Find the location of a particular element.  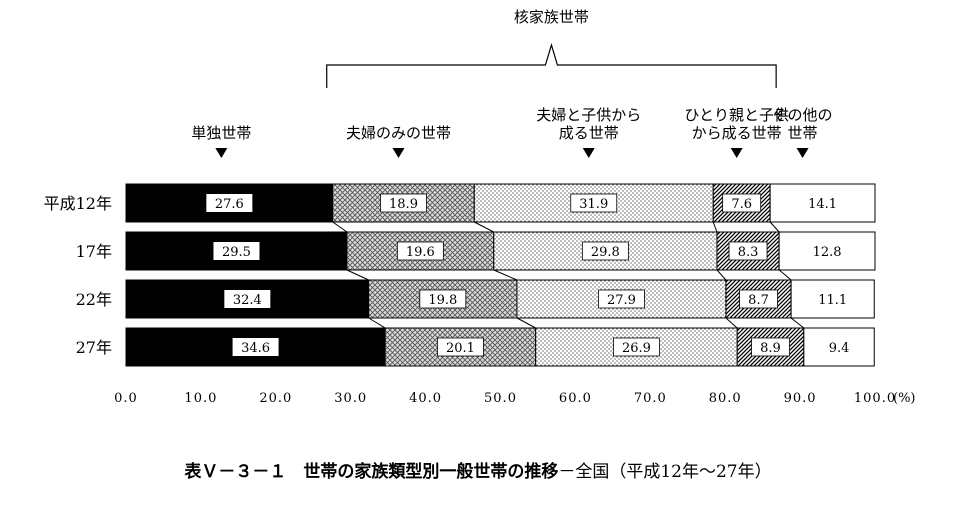

value-label-1-3: 31.9 is located at coordinates (593, 204).